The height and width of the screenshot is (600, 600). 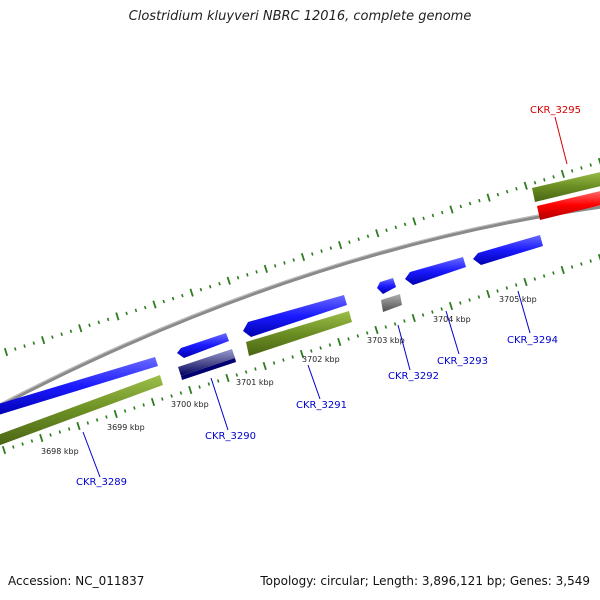 What do you see at coordinates (230, 436) in the screenshot?
I see `gene-label-CKR_3290: CKR_3290` at bounding box center [230, 436].